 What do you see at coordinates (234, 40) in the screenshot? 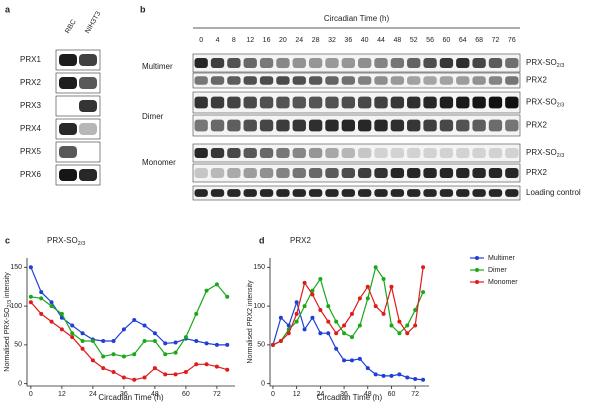
I see `time-label: 8` at bounding box center [234, 40].